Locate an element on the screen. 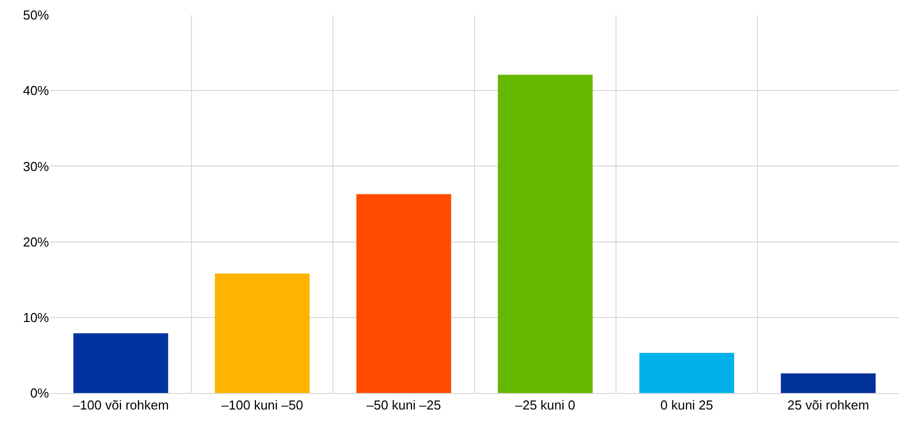  y-tick-label: 30% is located at coordinates (36, 166).